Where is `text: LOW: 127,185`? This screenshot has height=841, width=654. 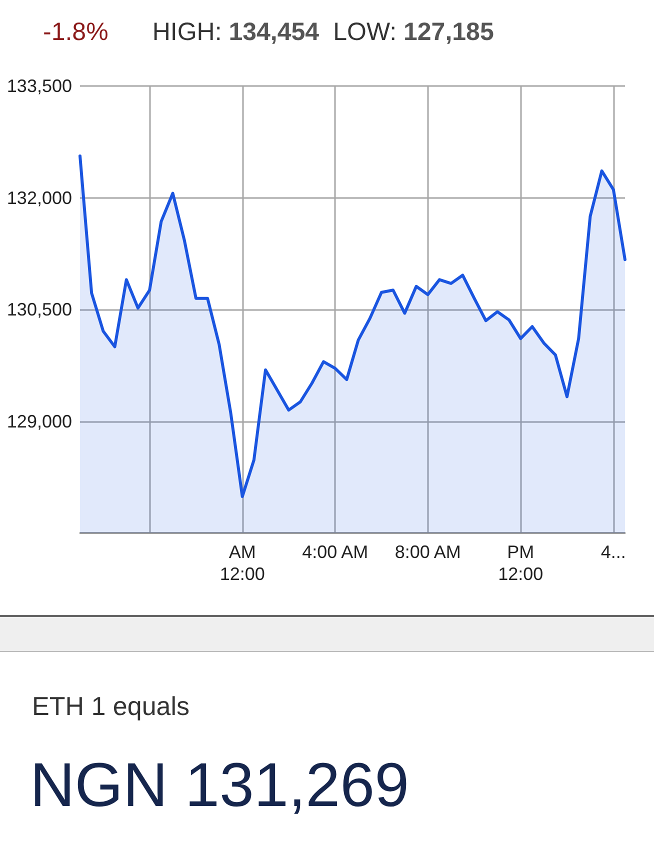 text: LOW: 127,185 is located at coordinates (413, 32).